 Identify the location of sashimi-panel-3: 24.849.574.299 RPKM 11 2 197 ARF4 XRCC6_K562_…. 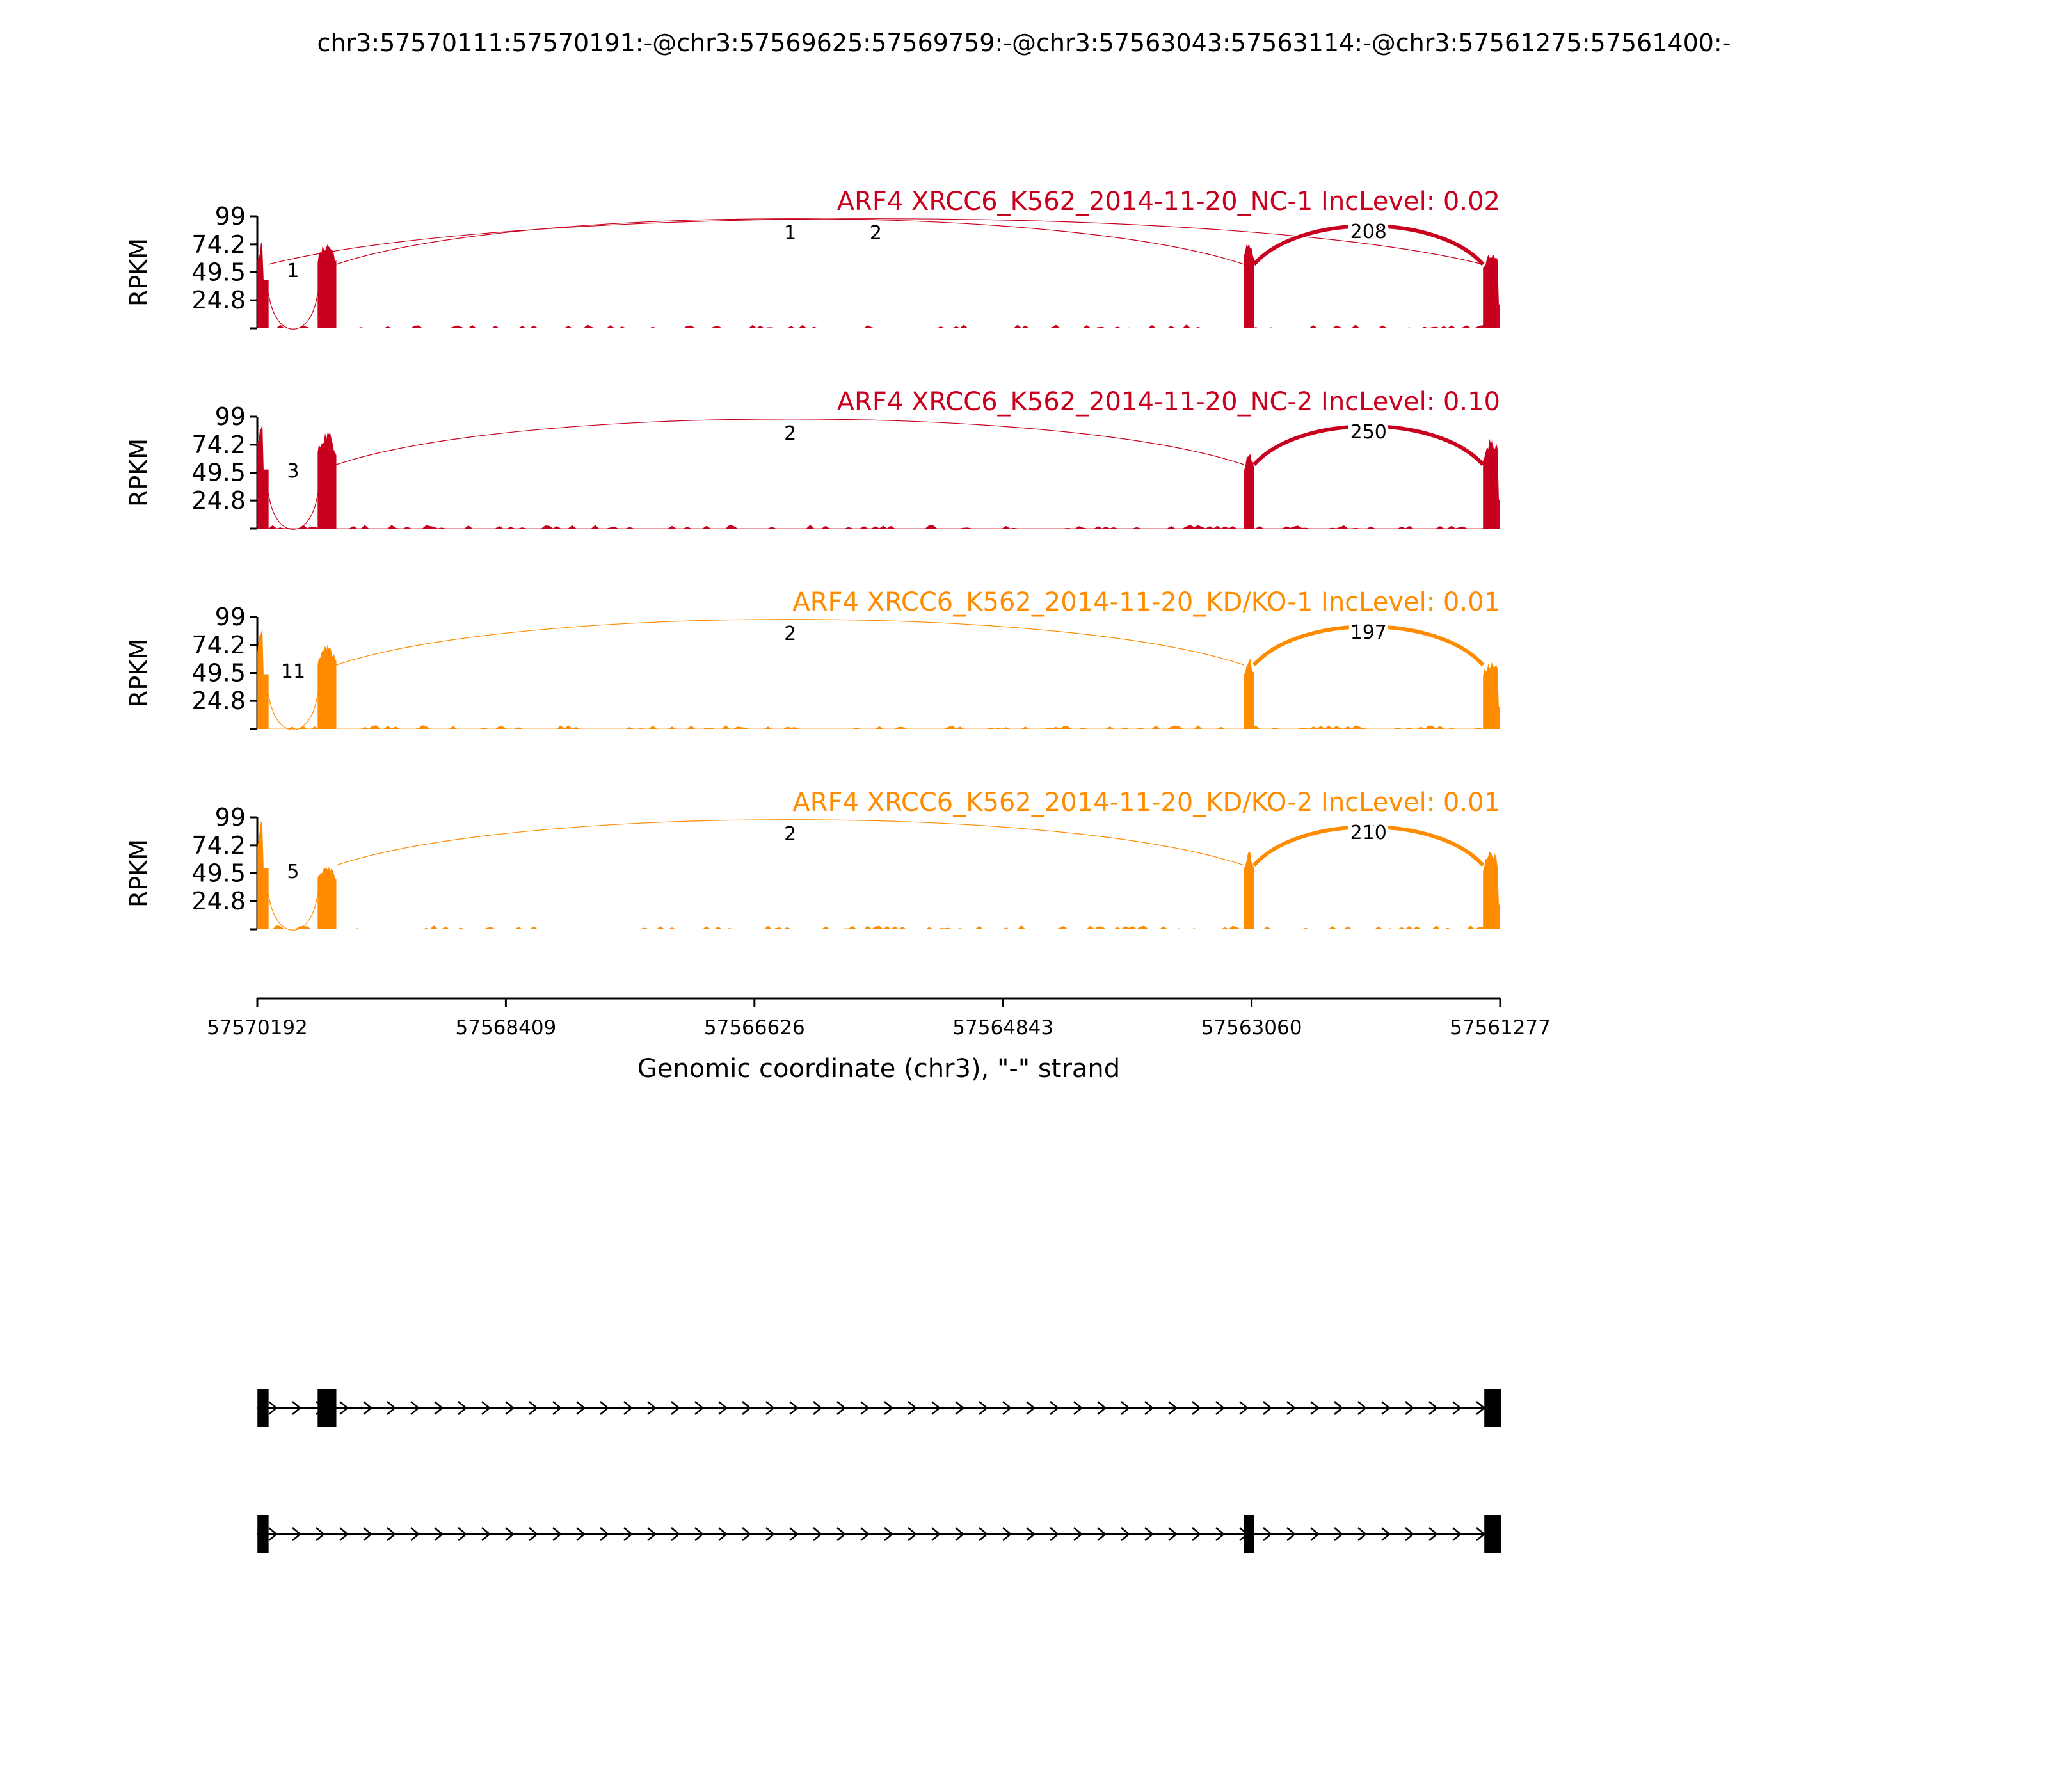
(812, 659).